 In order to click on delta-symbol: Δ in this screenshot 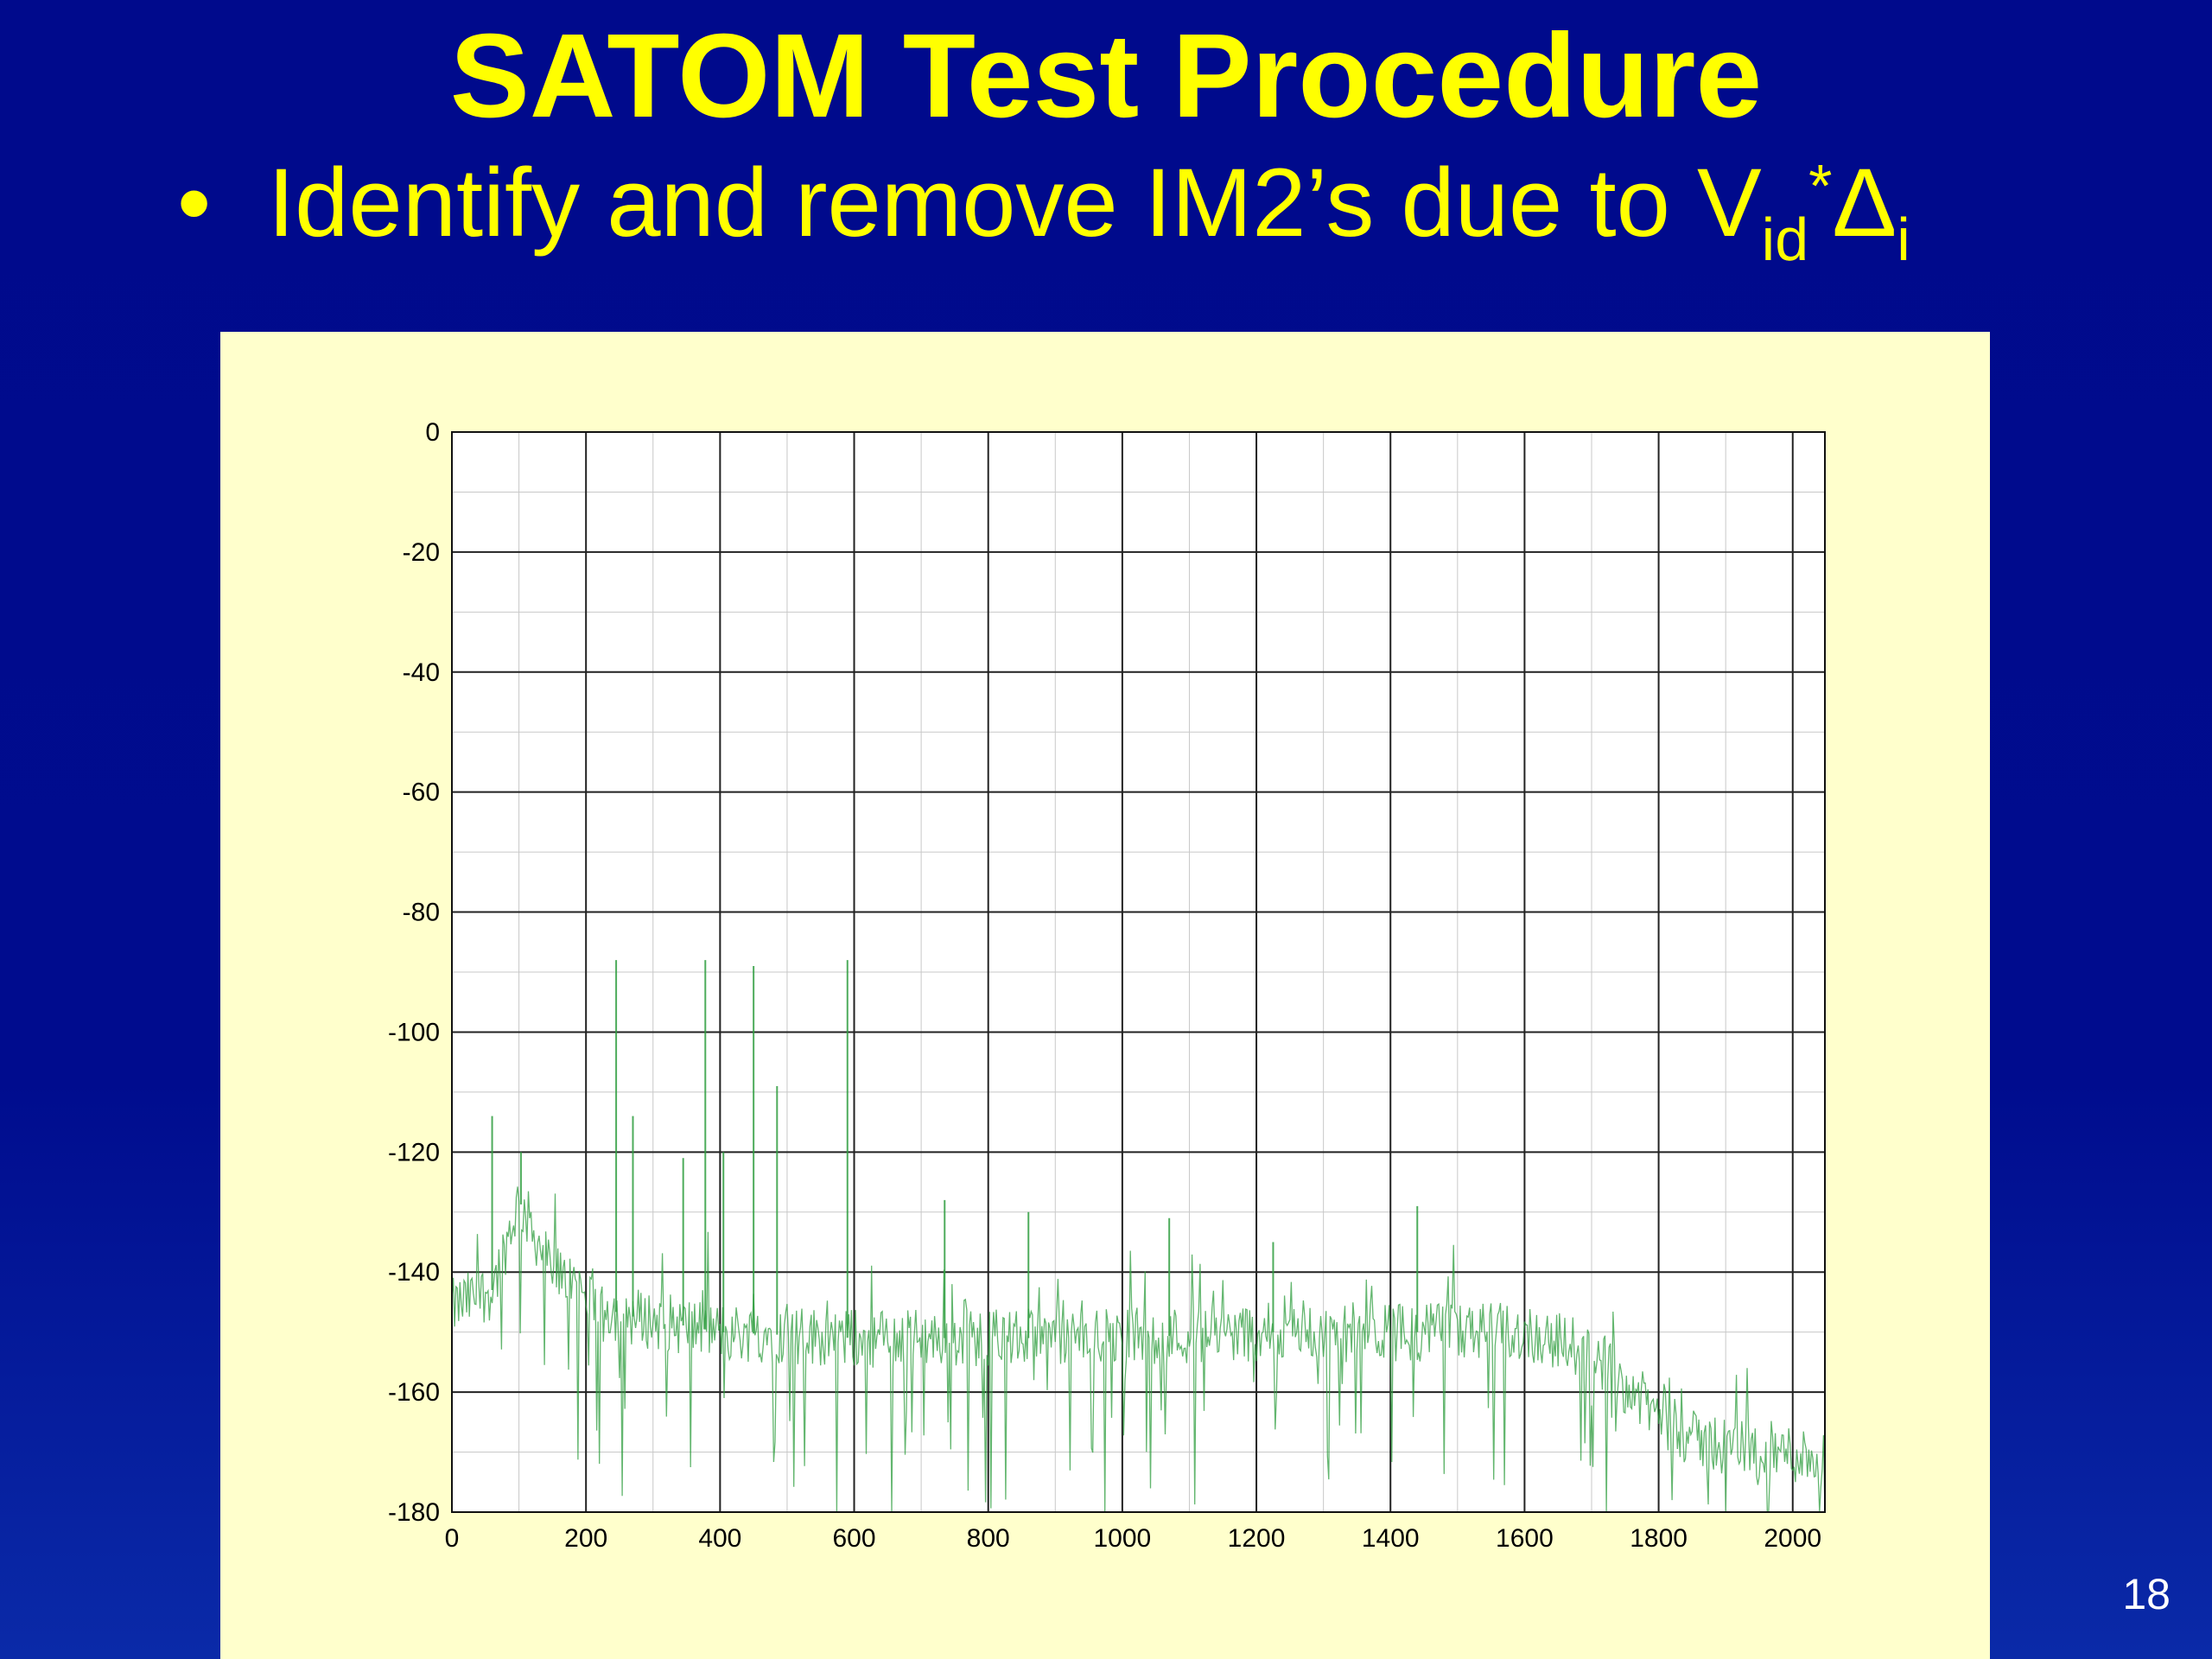, I will do `click(1865, 203)`.